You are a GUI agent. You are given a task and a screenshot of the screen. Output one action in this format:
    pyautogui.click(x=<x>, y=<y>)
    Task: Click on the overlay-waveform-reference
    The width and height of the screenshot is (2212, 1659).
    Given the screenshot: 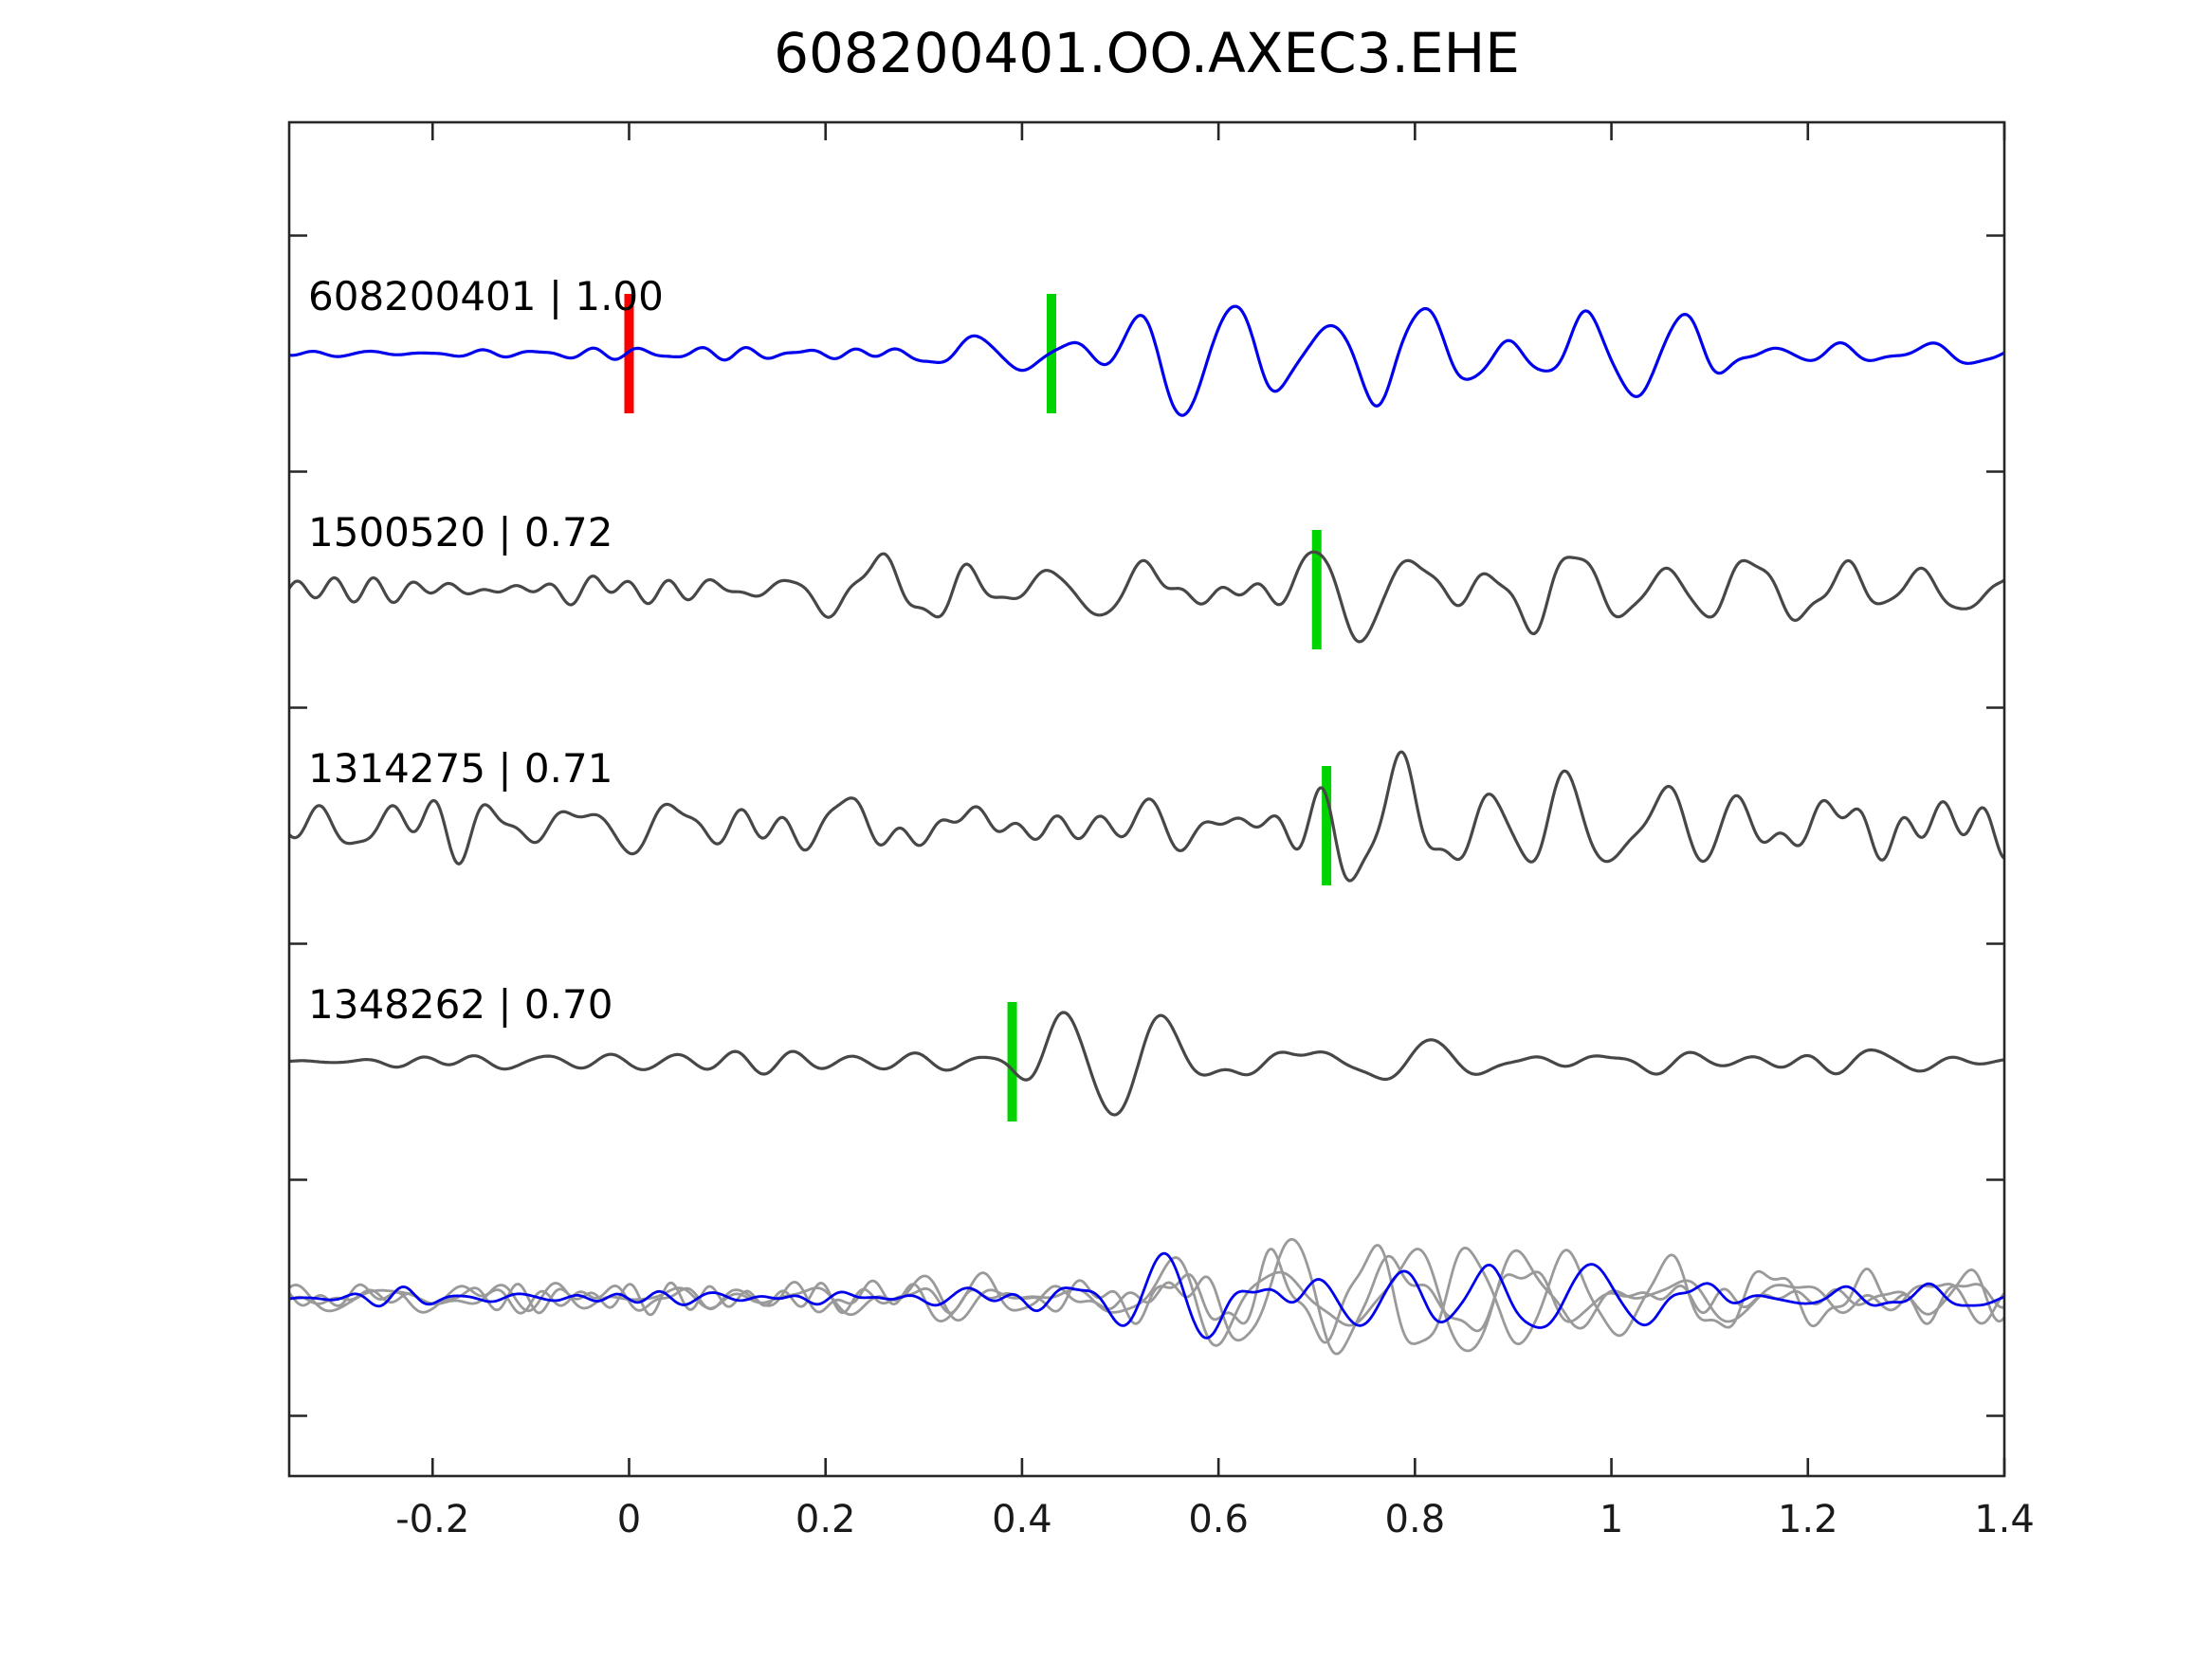 What is the action you would take?
    pyautogui.click(x=1146, y=1295)
    